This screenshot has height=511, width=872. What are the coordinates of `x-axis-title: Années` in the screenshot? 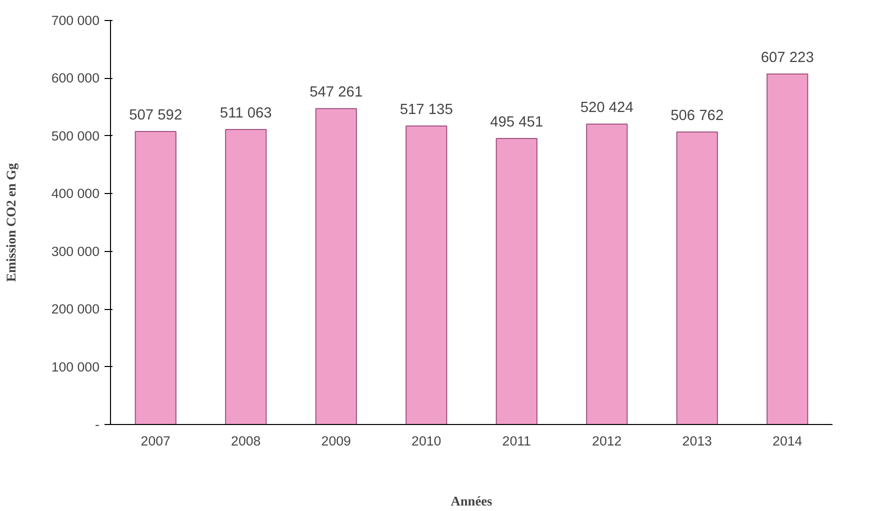 It's located at (471, 501).